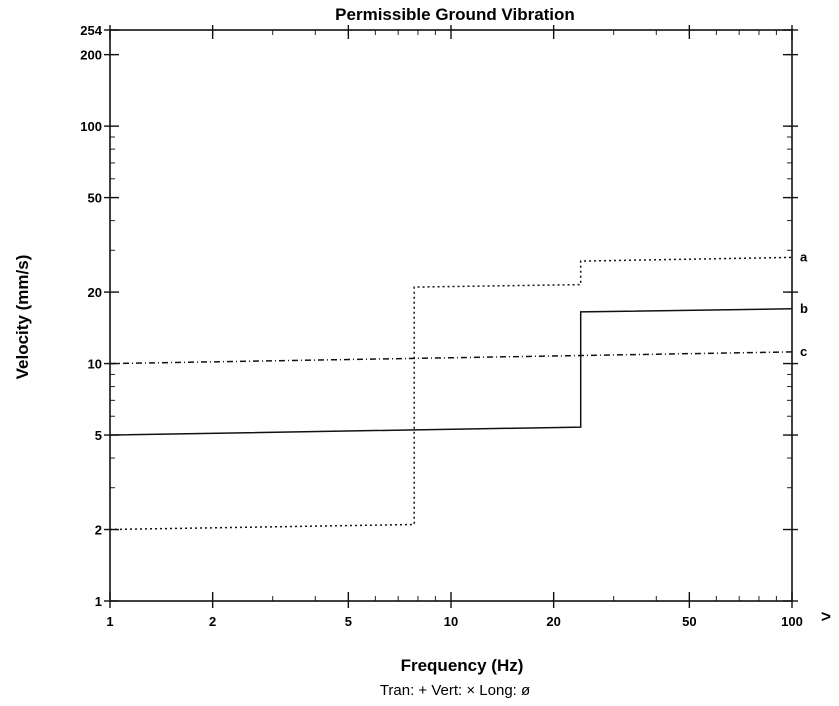 The width and height of the screenshot is (839, 706). I want to click on x-tick-label: 100, so click(792, 621).